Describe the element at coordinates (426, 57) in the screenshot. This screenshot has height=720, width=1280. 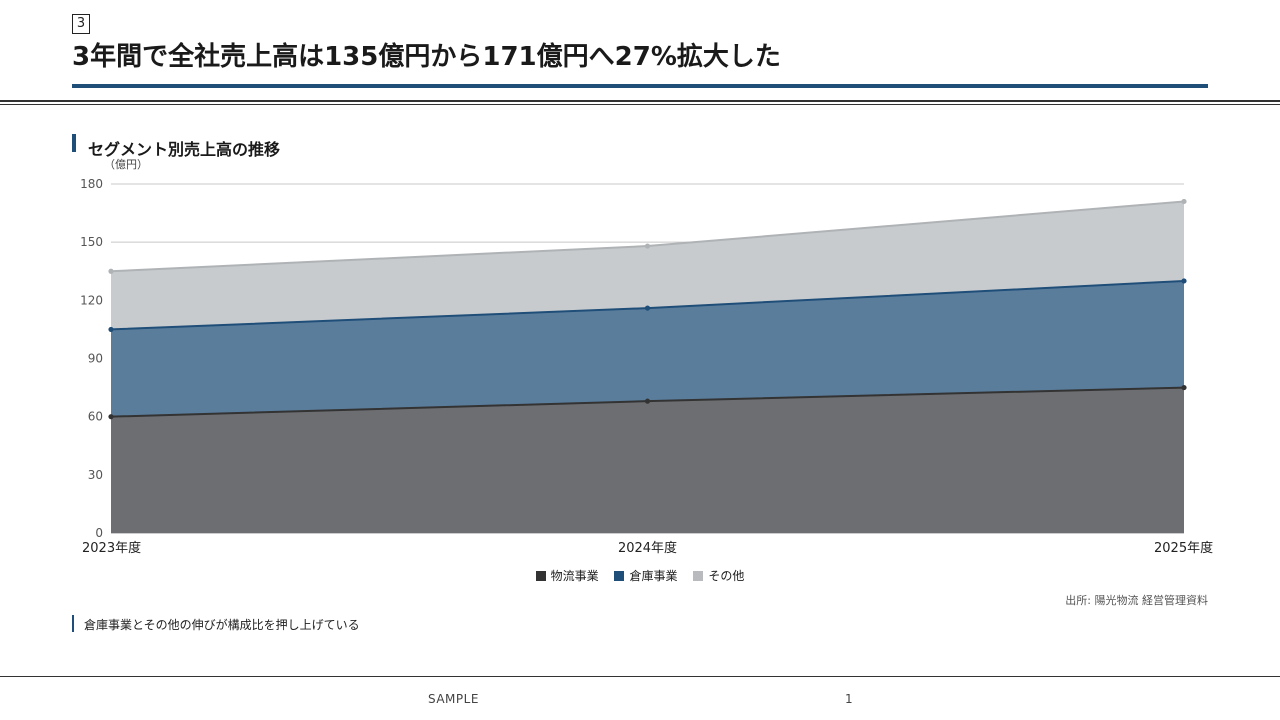
I see `slide-title: 3年間で全社売上高は135億円から171億円へ27%拡大した` at that location.